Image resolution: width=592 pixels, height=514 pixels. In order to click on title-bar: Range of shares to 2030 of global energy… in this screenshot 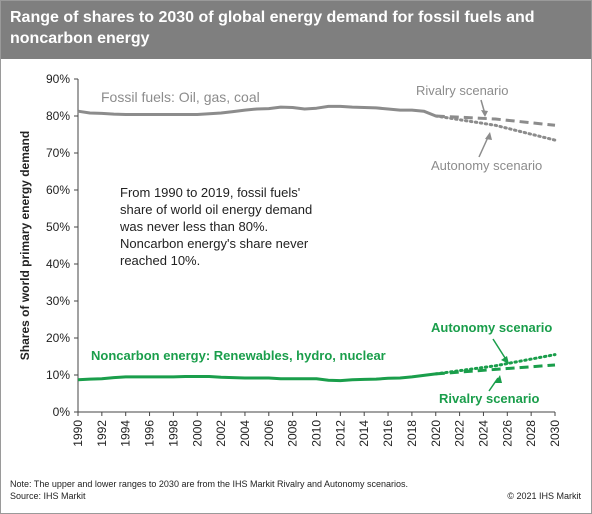, I will do `click(296, 30)`.